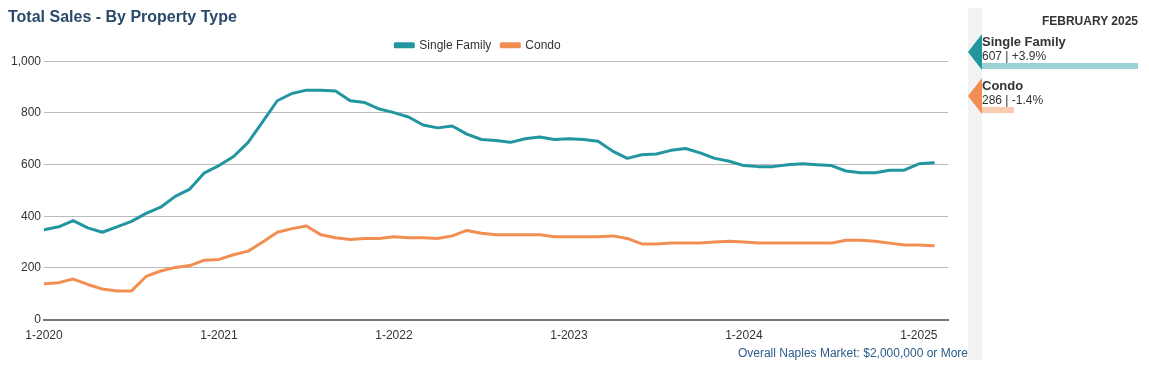 This screenshot has height=370, width=1149. What do you see at coordinates (219, 335) in the screenshot?
I see `x-tick-label: 1-2021` at bounding box center [219, 335].